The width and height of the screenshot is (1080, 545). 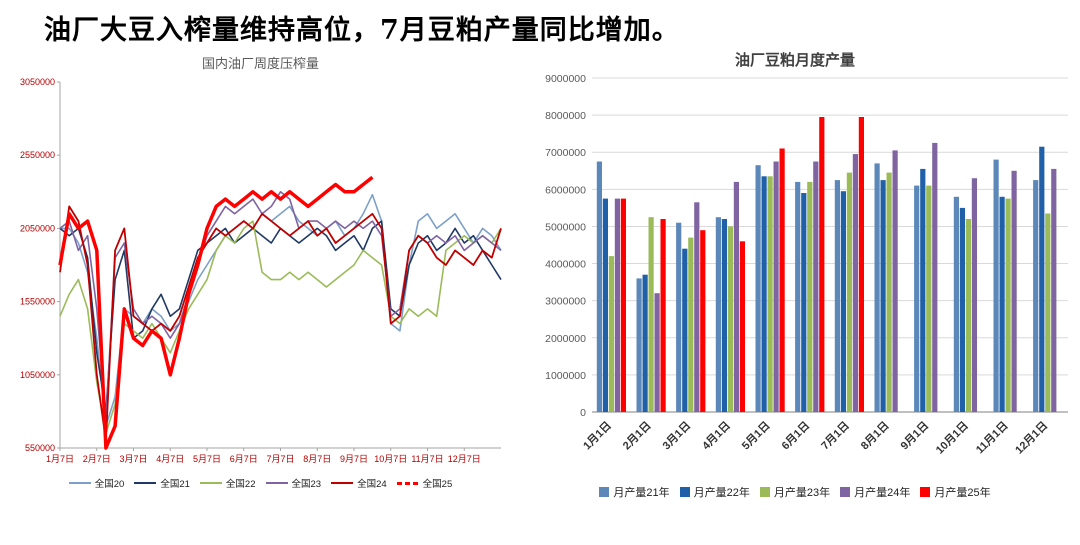 What do you see at coordinates (464, 459) in the screenshot?
I see `svg-text: 12月7日` at bounding box center [464, 459].